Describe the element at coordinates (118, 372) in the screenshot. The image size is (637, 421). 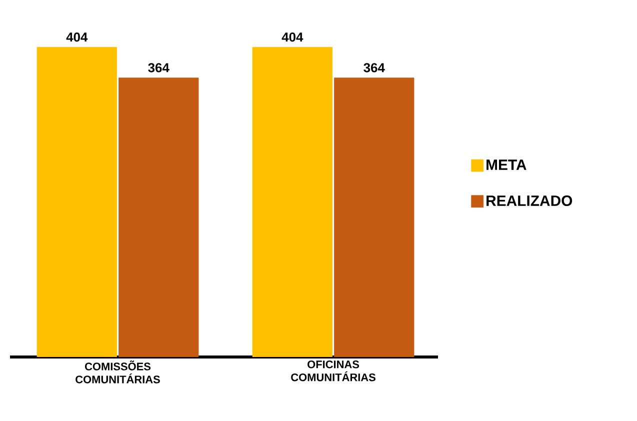
I see `x-tick-label: COMISSÕES COMUNITÁRIAS` at that location.